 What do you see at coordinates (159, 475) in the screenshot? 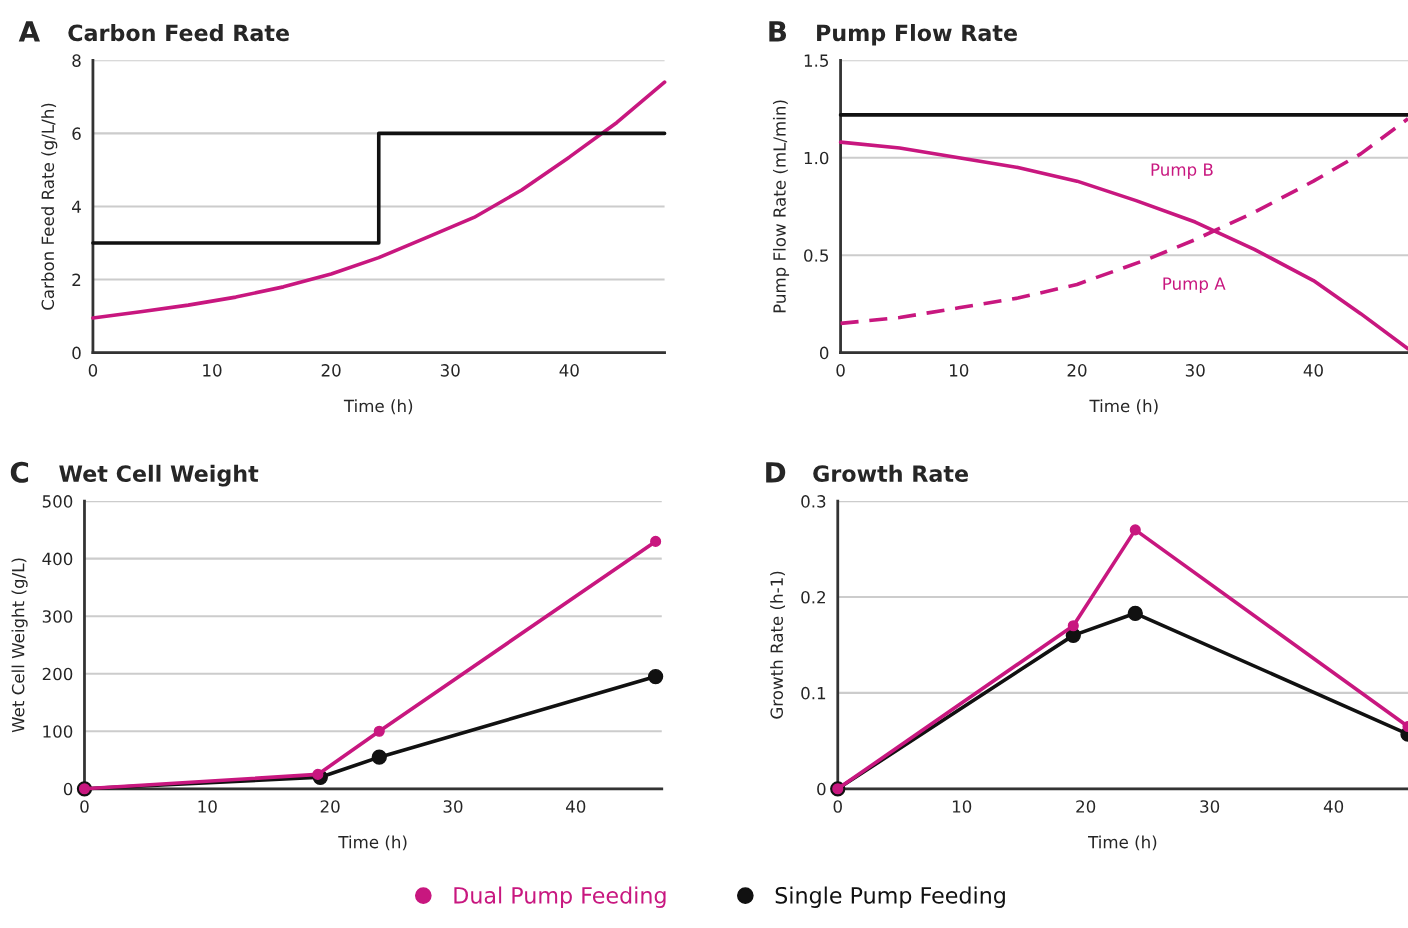
I see `chart-title: Wet Cell Weight` at bounding box center [159, 475].